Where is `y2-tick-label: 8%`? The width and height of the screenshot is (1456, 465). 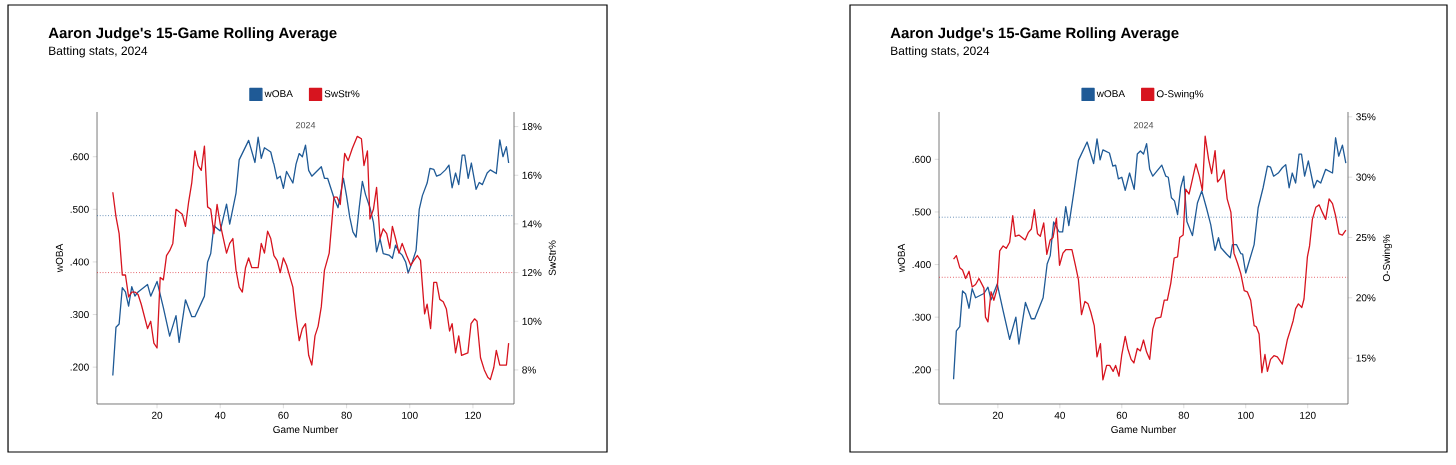 y2-tick-label: 8% is located at coordinates (529, 370).